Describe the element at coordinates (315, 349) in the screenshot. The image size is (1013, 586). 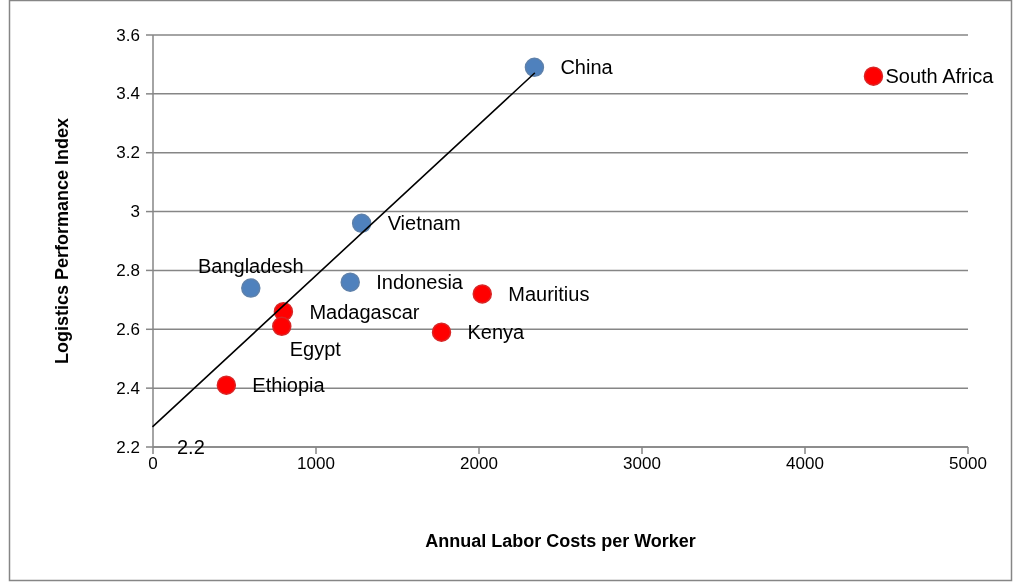
I see `data-label: Egypt` at that location.